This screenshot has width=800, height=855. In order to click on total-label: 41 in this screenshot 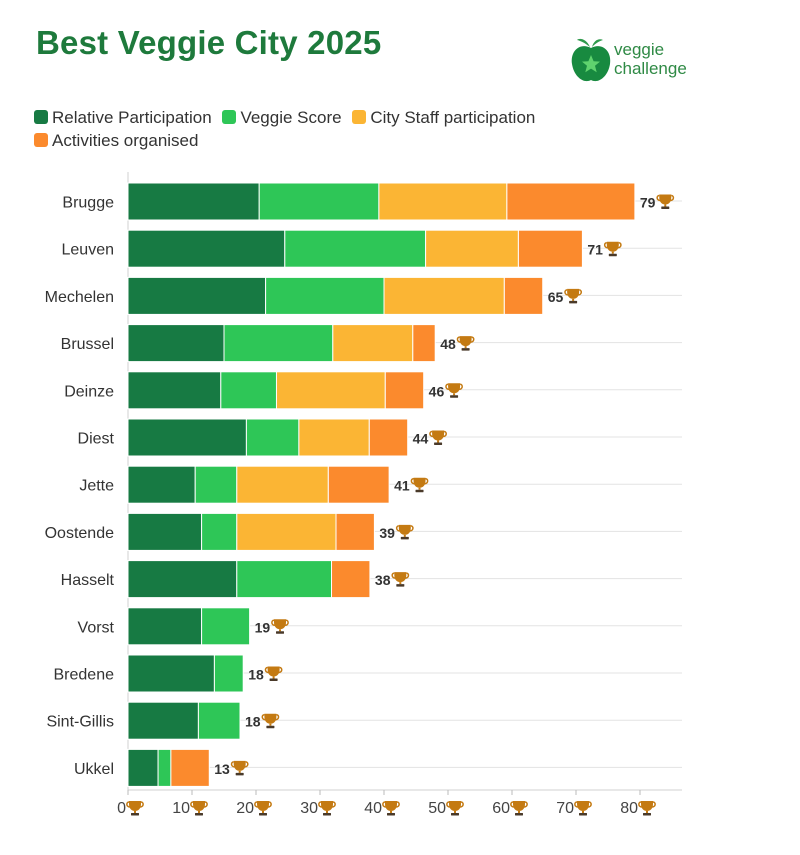, I will do `click(402, 486)`.